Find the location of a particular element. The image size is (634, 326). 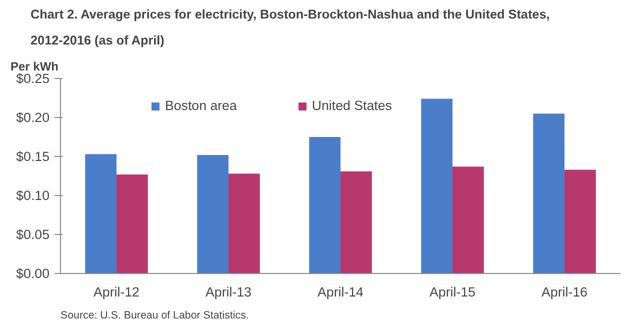

y-tick-label: $0.05 is located at coordinates (33, 234).